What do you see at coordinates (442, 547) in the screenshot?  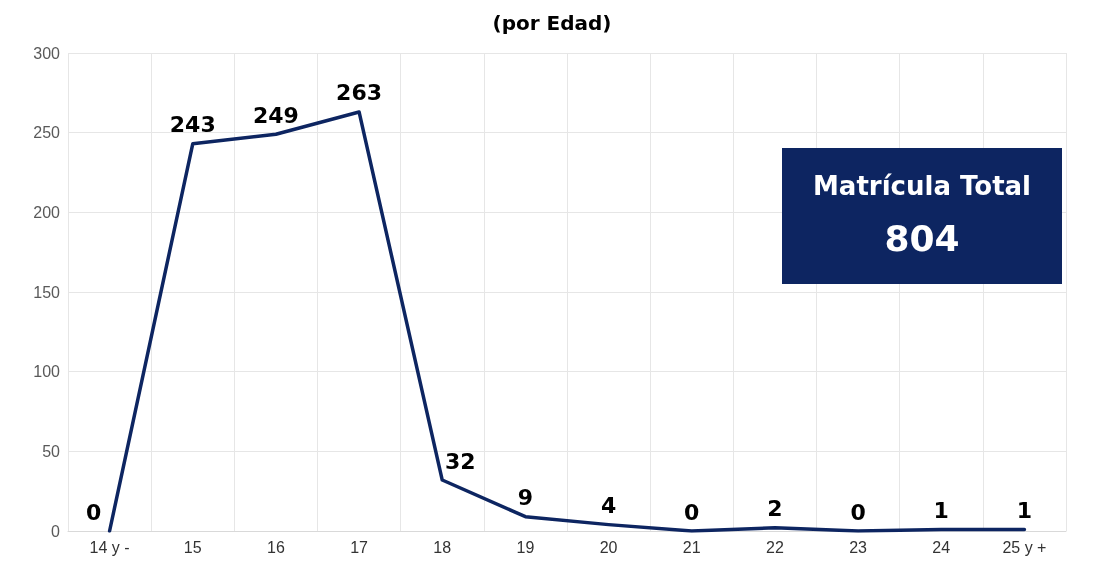 I see `x-tick-label: 18` at bounding box center [442, 547].